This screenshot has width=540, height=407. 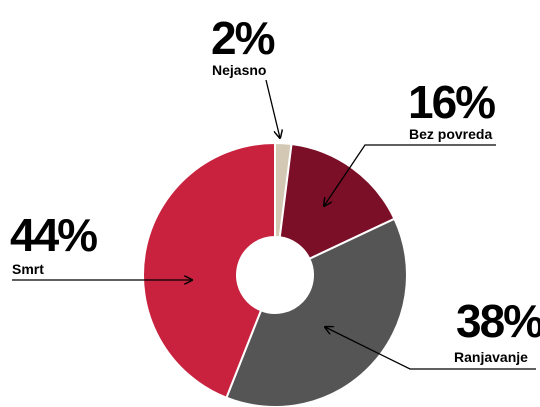 I want to click on value-label-bez-povreda: 16%, so click(x=451, y=102).